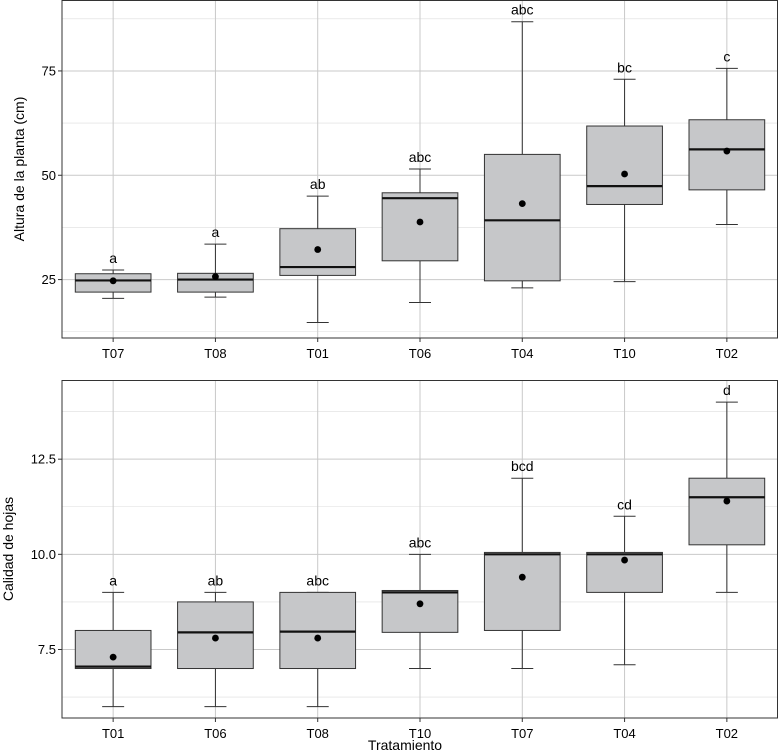 The width and height of the screenshot is (779, 754). I want to click on box-T10: abc, so click(420, 602).